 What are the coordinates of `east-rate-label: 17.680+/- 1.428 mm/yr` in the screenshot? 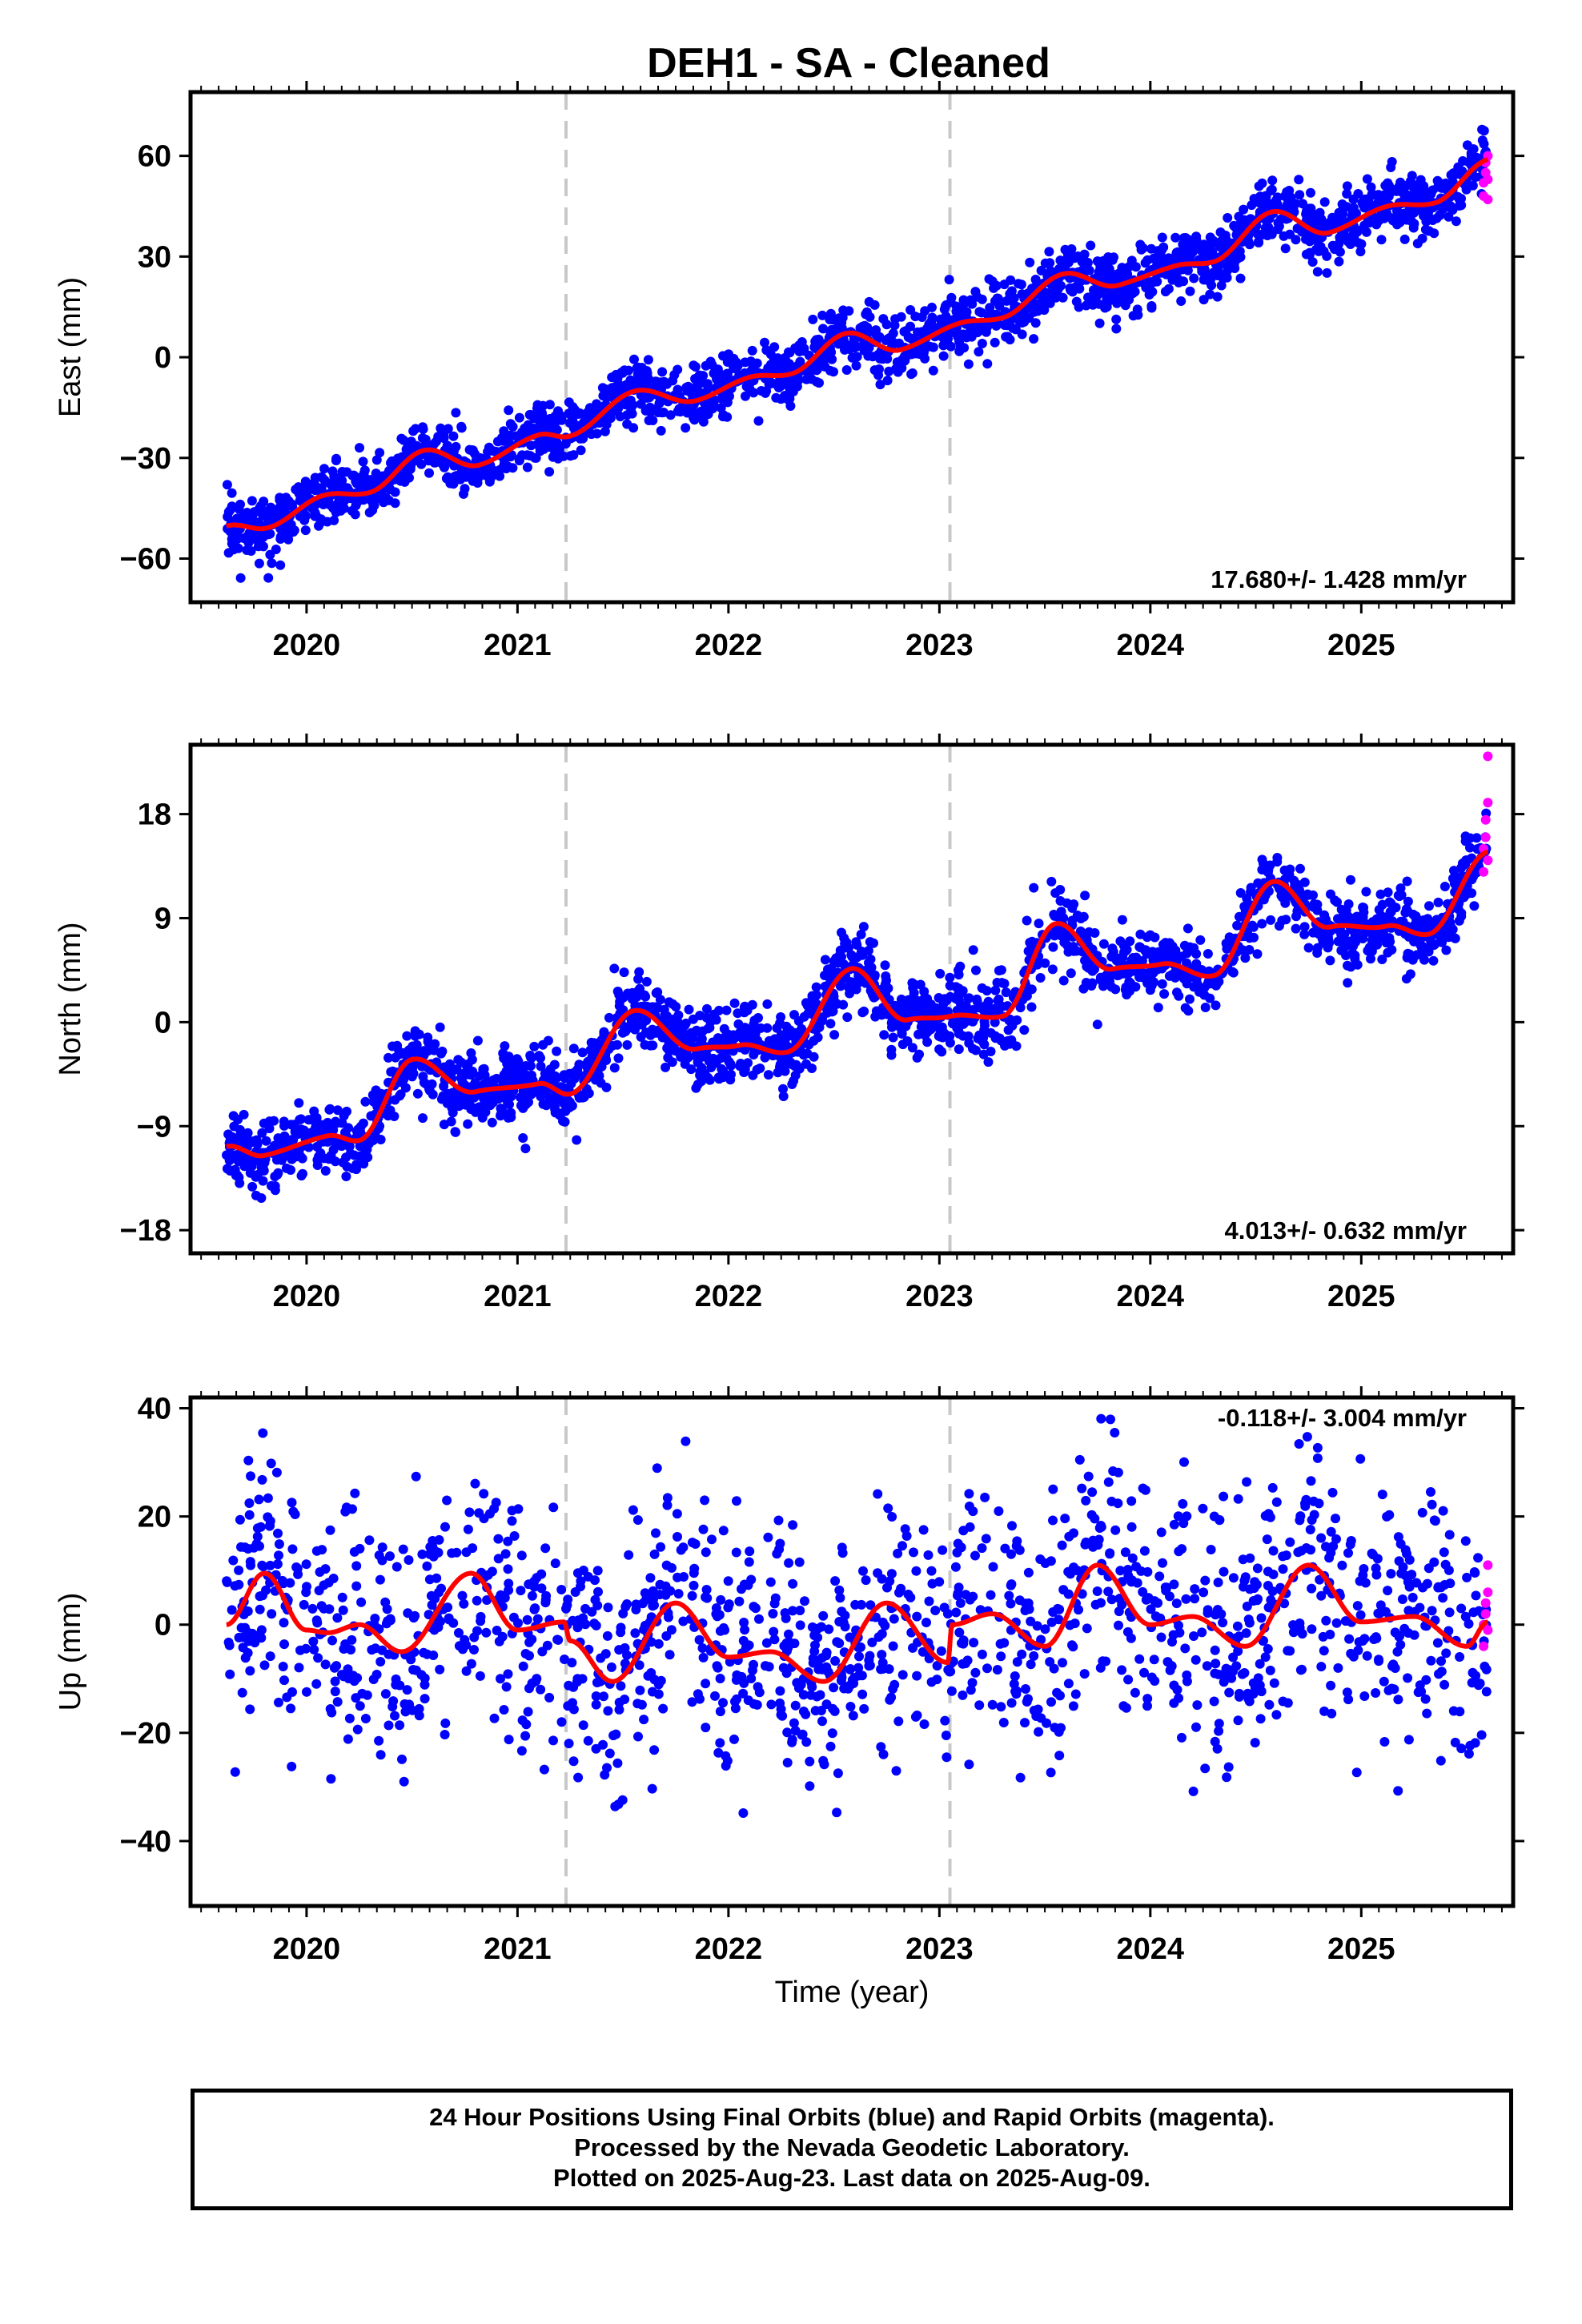 It's located at (1339, 579).